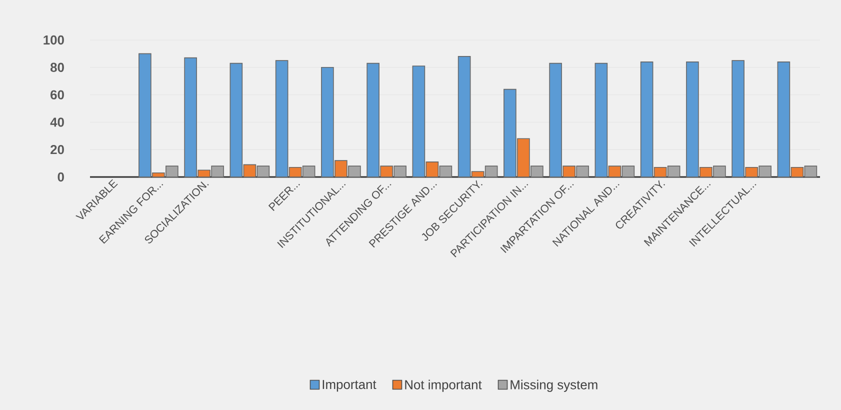 Image resolution: width=841 pixels, height=410 pixels. Describe the element at coordinates (54, 40) in the screenshot. I see `y-tick-label: 100` at that location.